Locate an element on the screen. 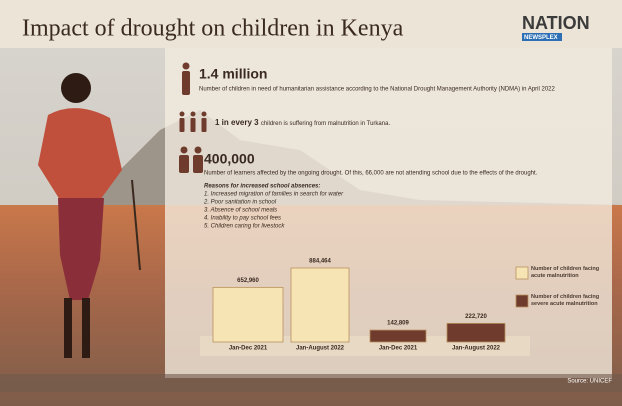 This screenshot has width=622, height=406. stat-figure: 1 in every 3 is located at coordinates (237, 122).